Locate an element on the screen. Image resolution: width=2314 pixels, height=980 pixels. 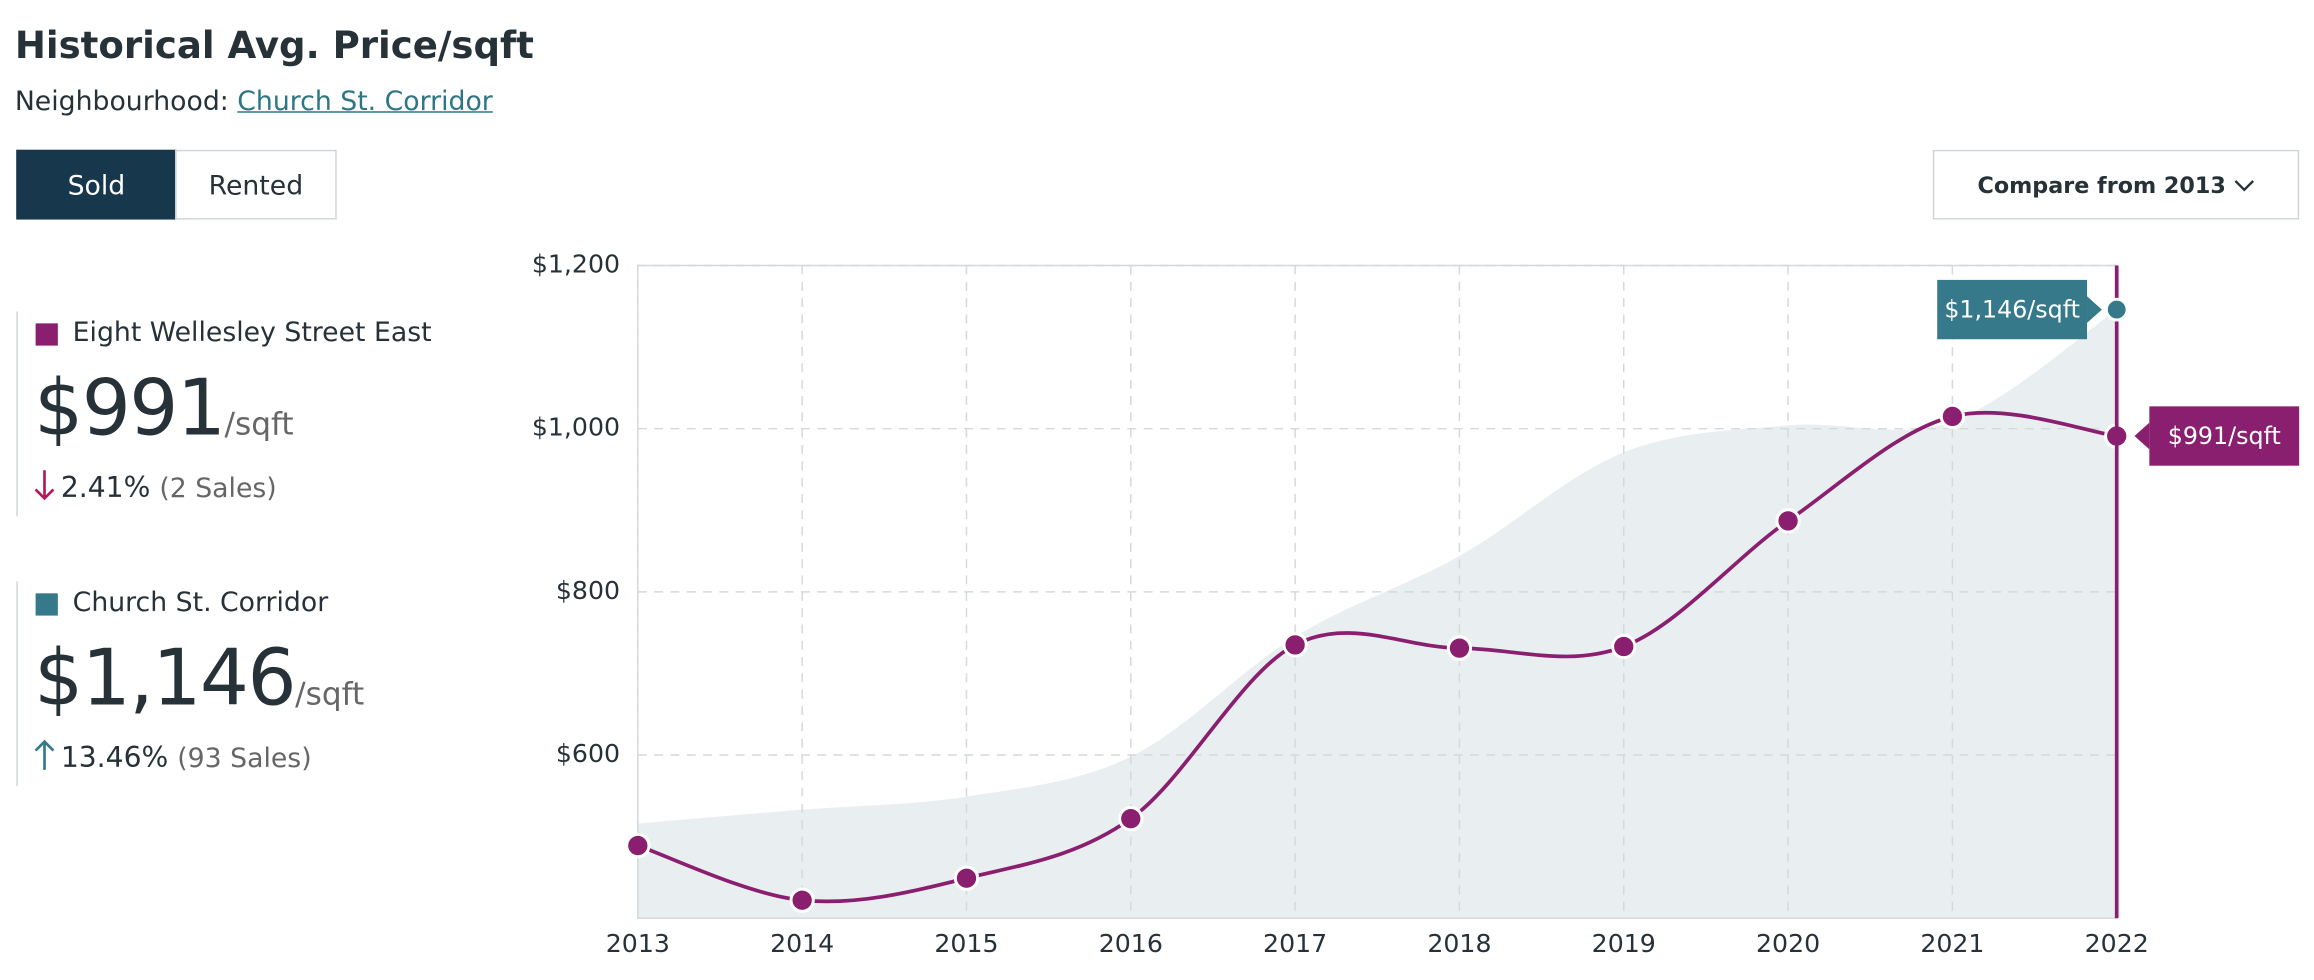
legend-name: Church St. Corridor is located at coordinates (200, 603).